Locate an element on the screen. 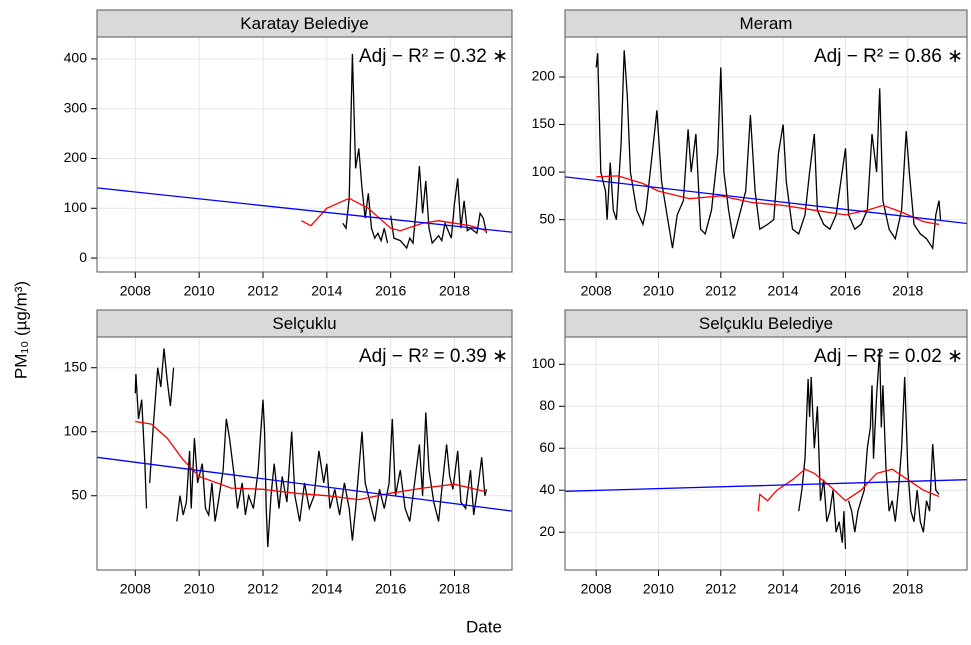  annotation: Adj − R² = 0.86 ∗ is located at coordinates (888, 56).